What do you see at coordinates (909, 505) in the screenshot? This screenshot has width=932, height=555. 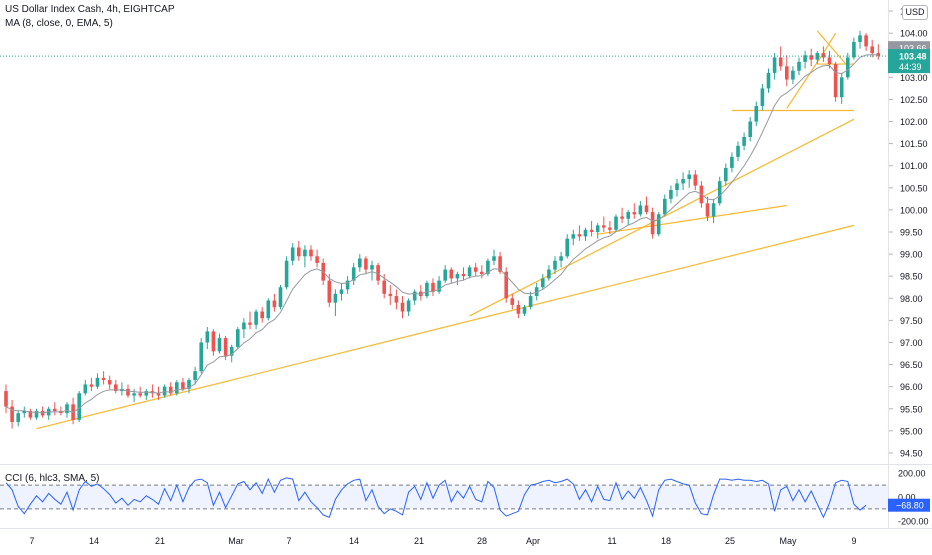 I see `cci-value-tag` at bounding box center [909, 505].